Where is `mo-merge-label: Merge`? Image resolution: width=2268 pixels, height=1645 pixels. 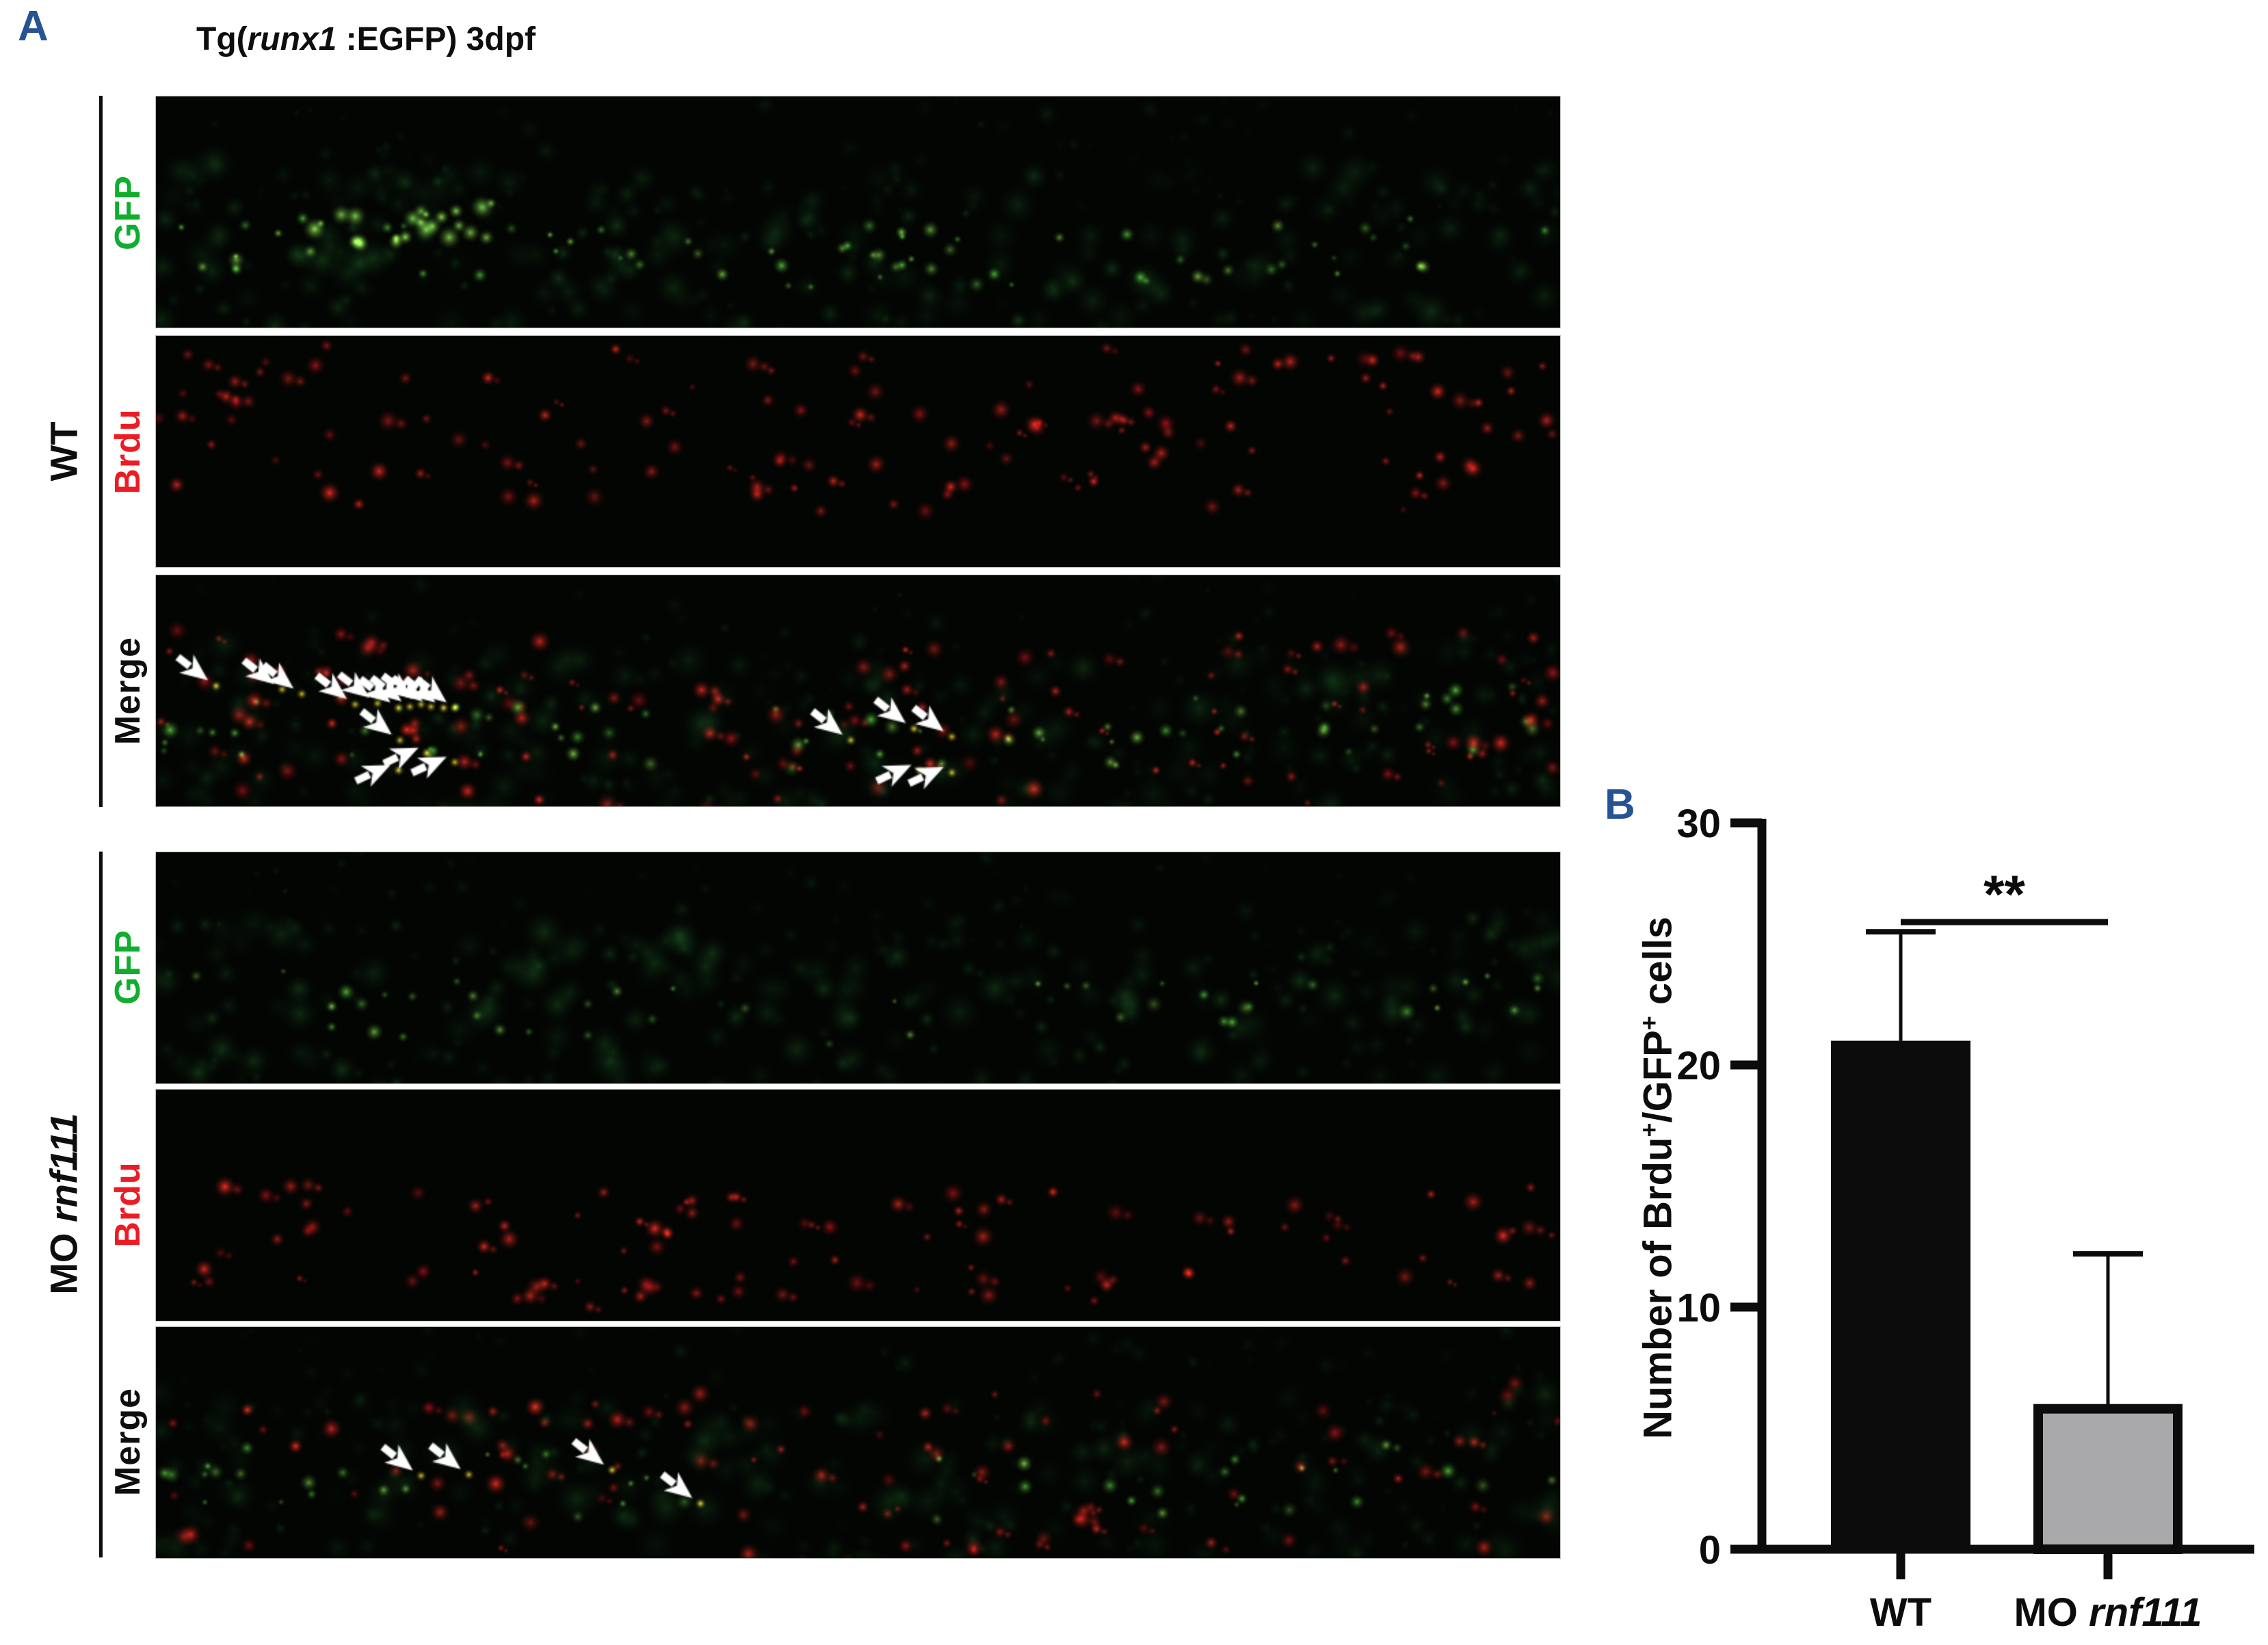 mo-merge-label: Merge is located at coordinates (128, 1442).